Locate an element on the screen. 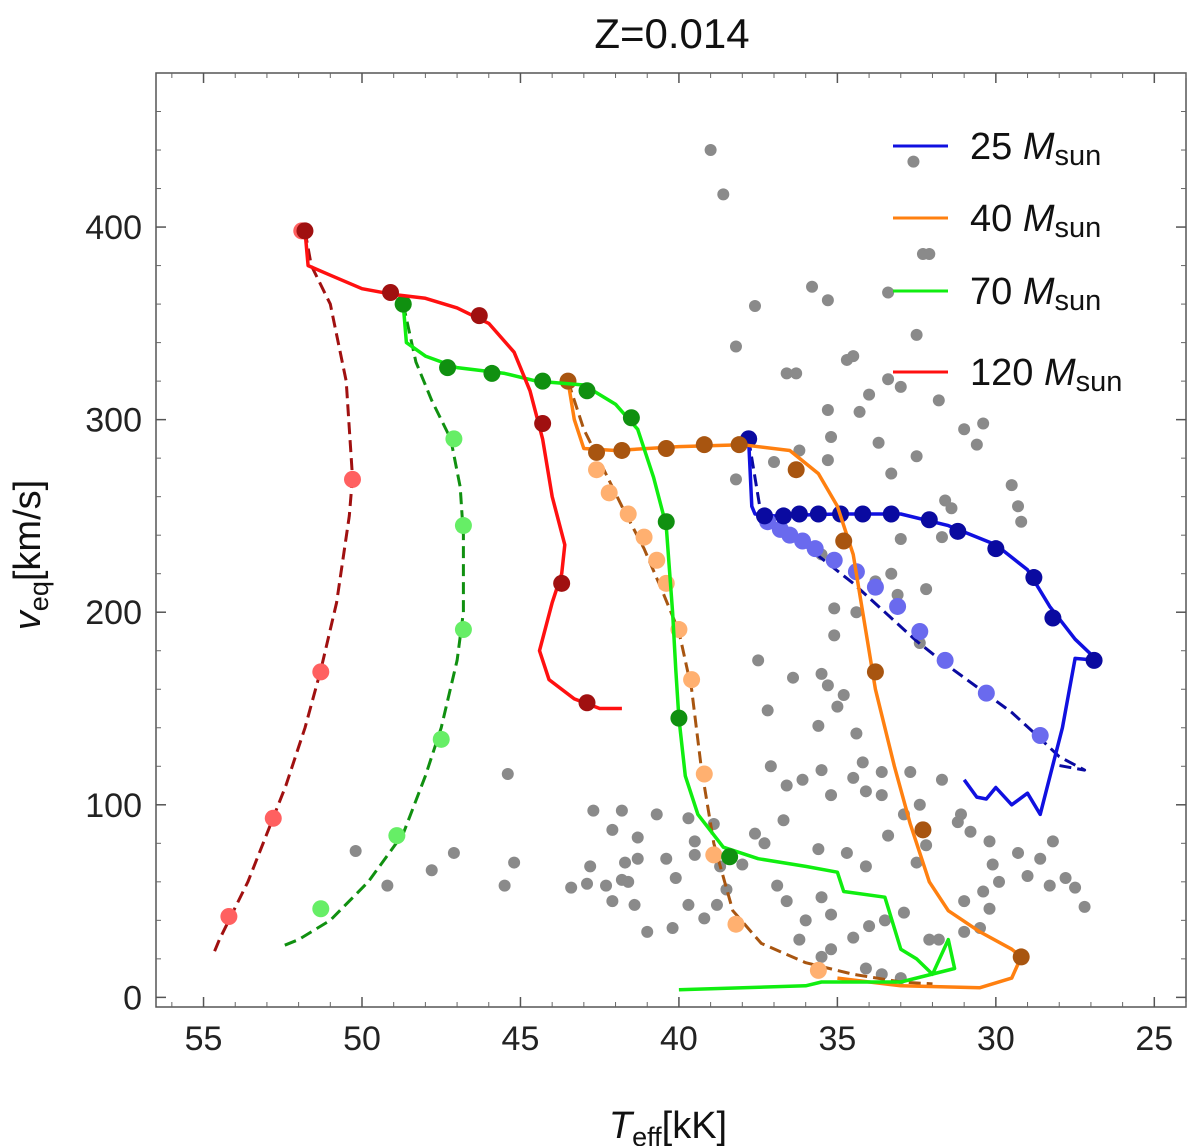  legend-sub-25: sun is located at coordinates (1078, 156).